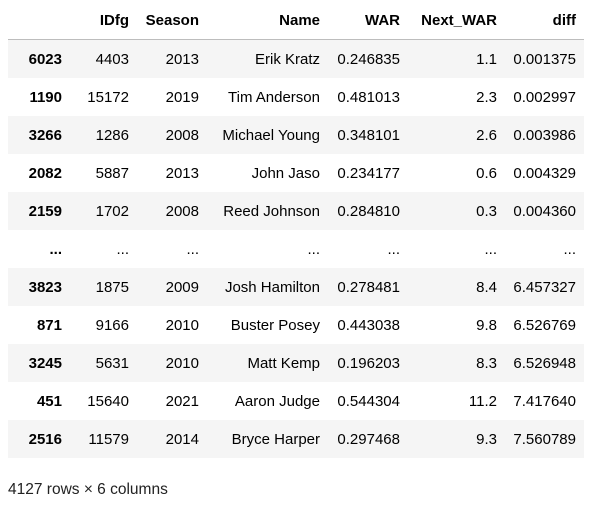  What do you see at coordinates (112, 59) in the screenshot?
I see `cell-idfg: 4403` at bounding box center [112, 59].